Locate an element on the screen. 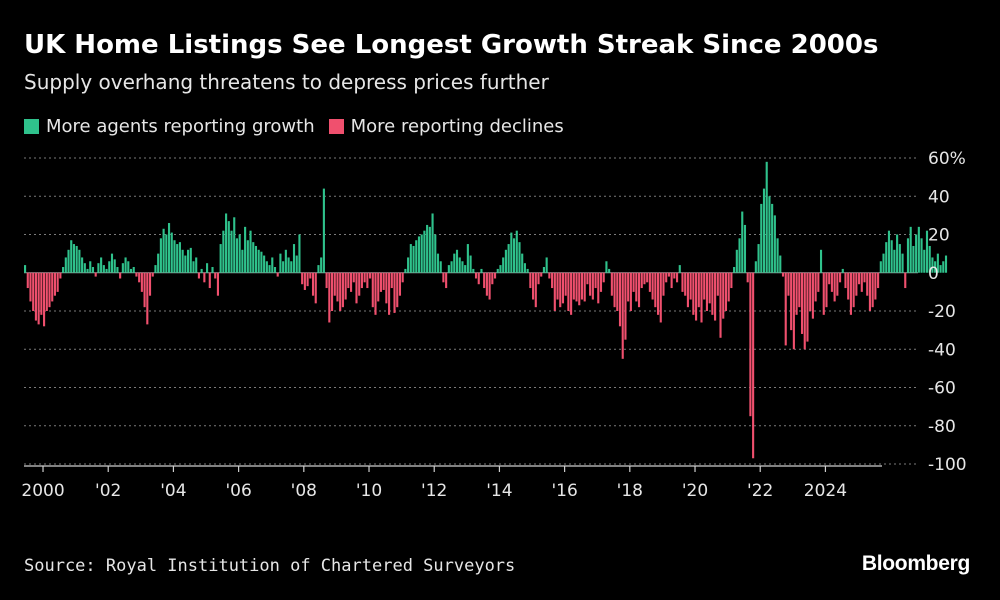 This screenshot has width=1000, height=600. y-axis-labels: 60% 40 20 0 -20 -40 -60 -80 -100 is located at coordinates (947, 312).